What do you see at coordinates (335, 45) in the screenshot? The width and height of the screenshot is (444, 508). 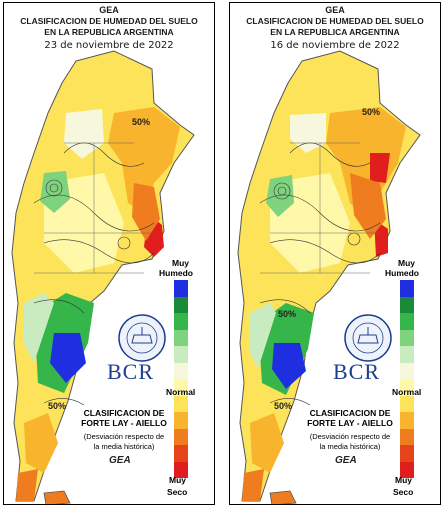 I see `map-date: 16 de noviembre de 2022` at bounding box center [335, 45].